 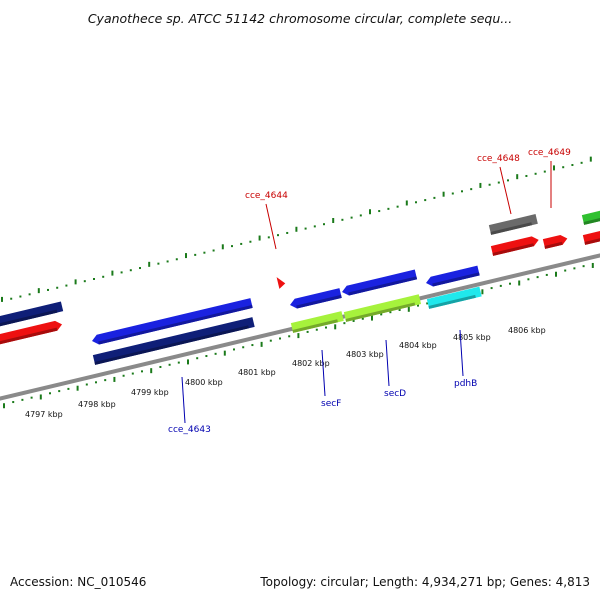 What do you see at coordinates (505, 190) in the screenshot?
I see `cce_4648-leader-line` at bounding box center [505, 190].